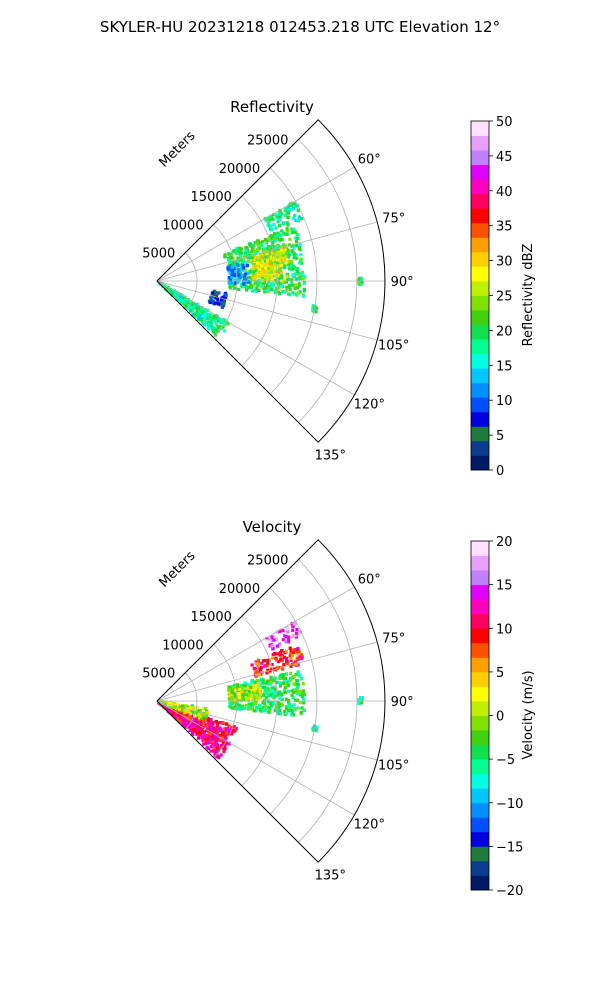  I want to click on azimuth-tick-label: 135°, so click(330, 455).